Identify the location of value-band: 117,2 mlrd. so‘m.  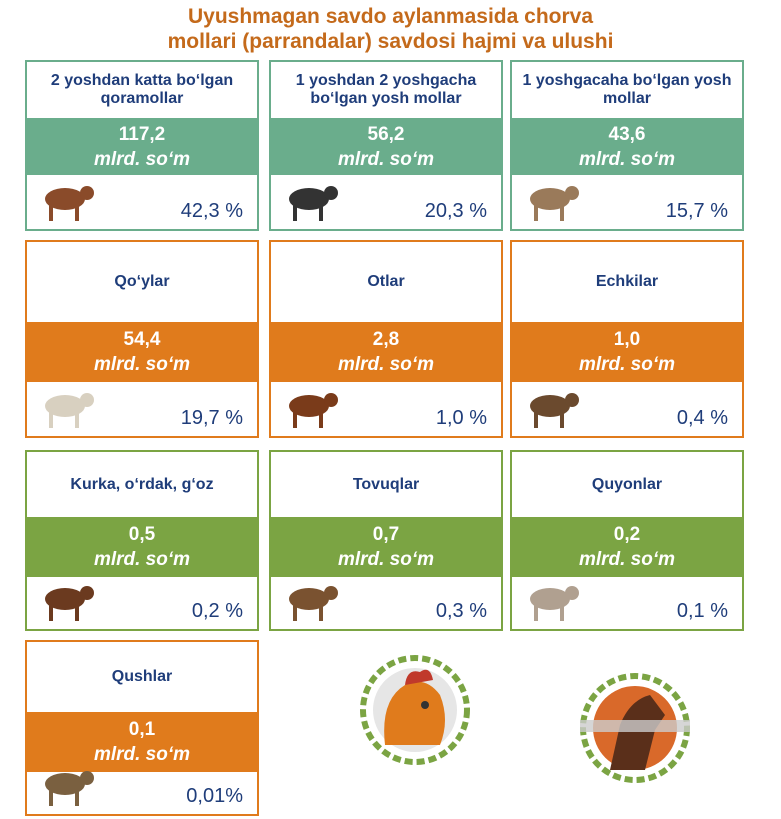
(142, 146).